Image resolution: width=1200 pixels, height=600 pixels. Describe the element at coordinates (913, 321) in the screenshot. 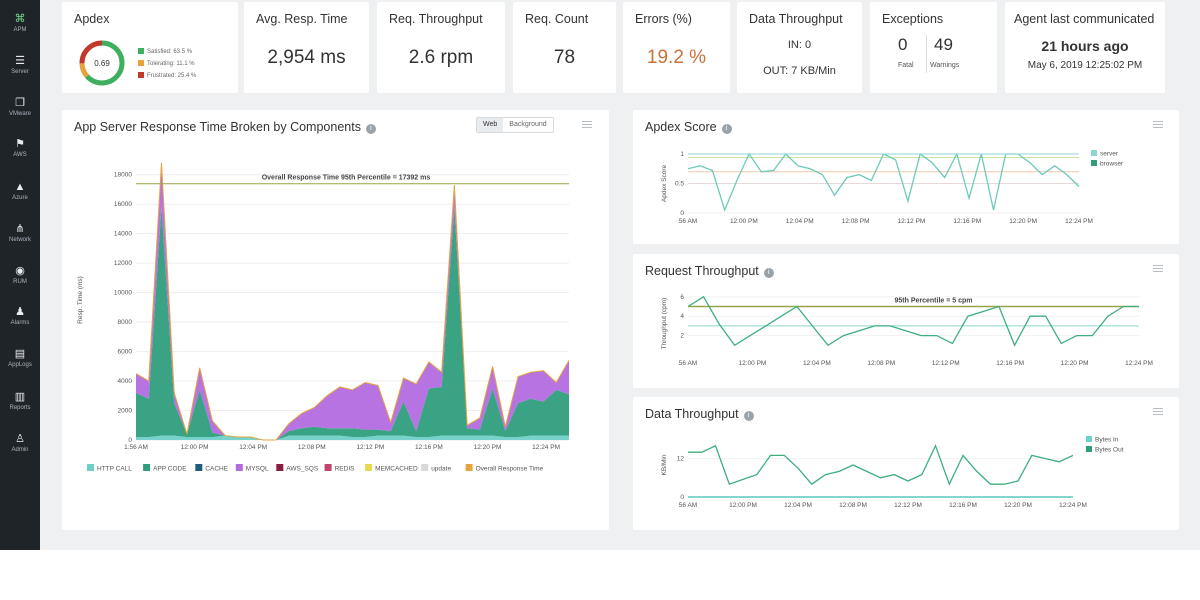

I see `series-request-throughput` at that location.